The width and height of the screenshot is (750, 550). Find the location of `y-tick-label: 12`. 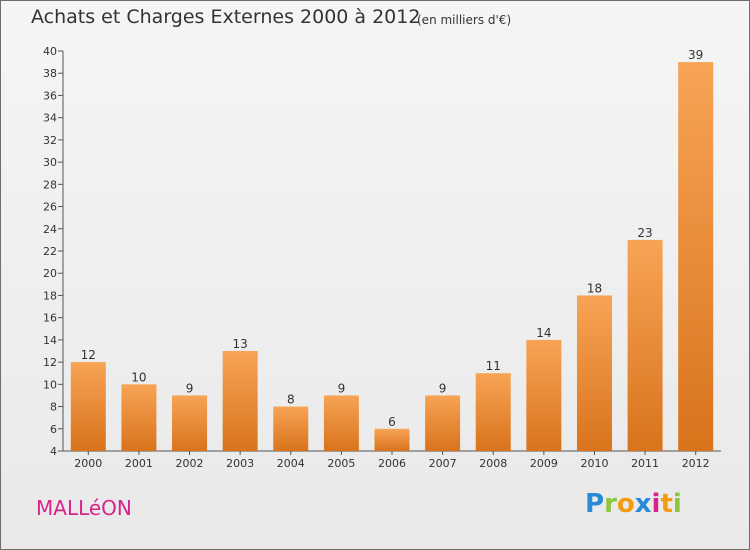

y-tick-label: 12 is located at coordinates (50, 362).